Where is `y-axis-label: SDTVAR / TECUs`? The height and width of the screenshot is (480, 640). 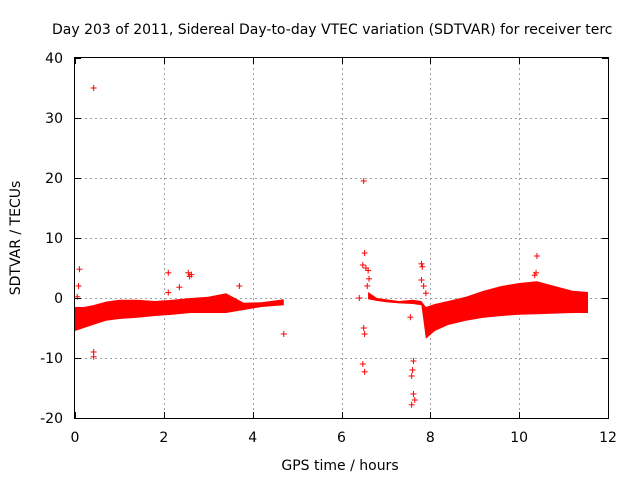 y-axis-label: SDTVAR / TECUs is located at coordinates (16, 238).